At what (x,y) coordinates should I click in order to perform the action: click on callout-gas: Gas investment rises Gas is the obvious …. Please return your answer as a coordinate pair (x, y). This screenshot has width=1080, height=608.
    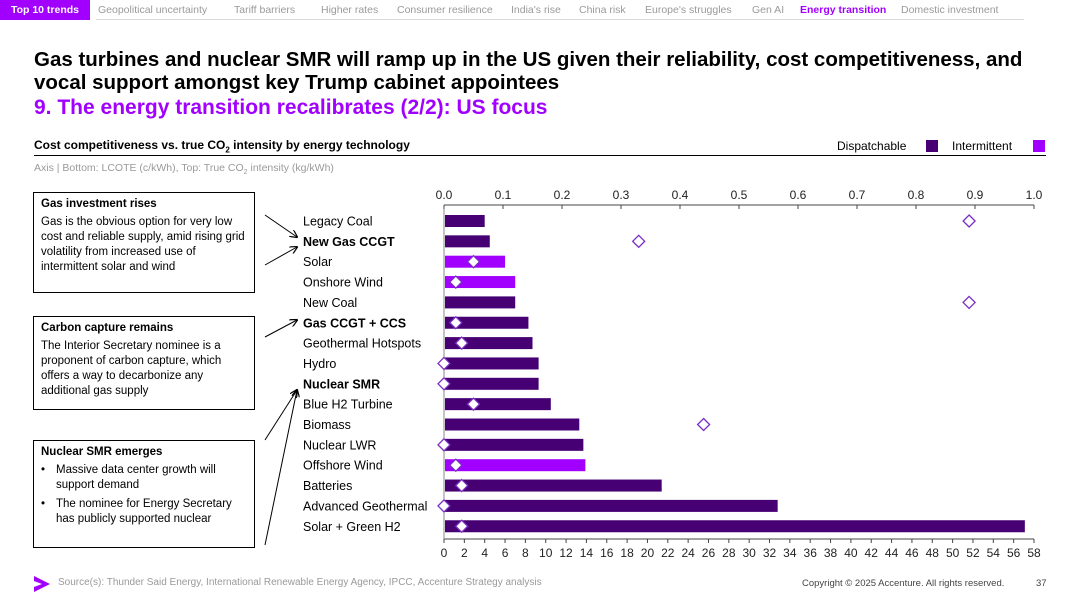
    Looking at the image, I should click on (144, 242).